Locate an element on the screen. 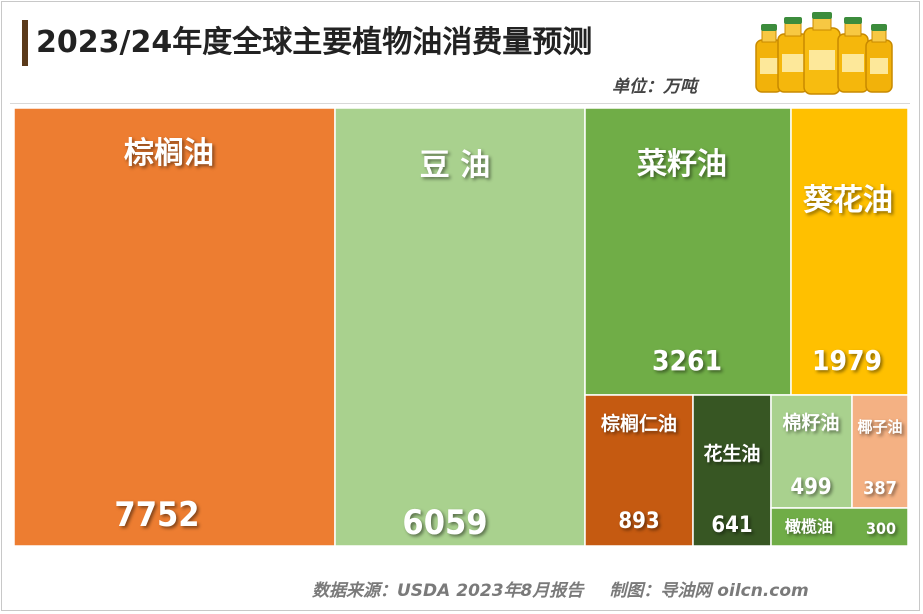 This screenshot has height=614, width=923. data-source: 数据来源：USDA 2023年8月报告 is located at coordinates (448, 591).